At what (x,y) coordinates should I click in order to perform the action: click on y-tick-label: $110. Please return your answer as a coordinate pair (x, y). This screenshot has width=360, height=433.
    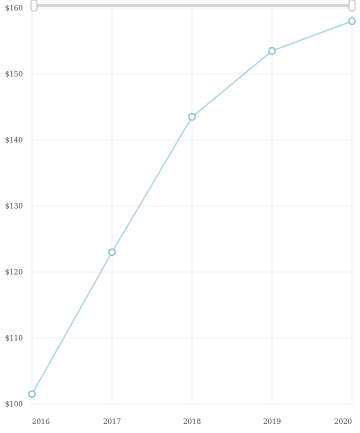
    Looking at the image, I should click on (14, 339).